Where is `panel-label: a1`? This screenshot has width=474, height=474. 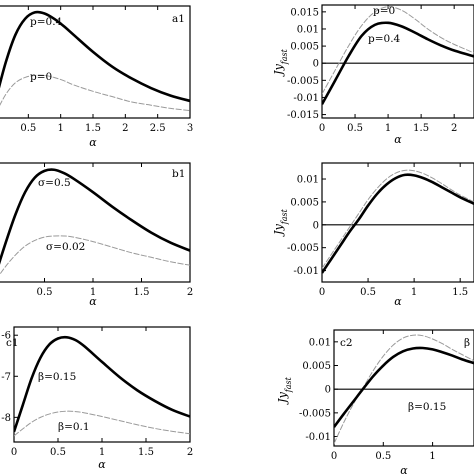 panel-label: a1 is located at coordinates (178, 19).